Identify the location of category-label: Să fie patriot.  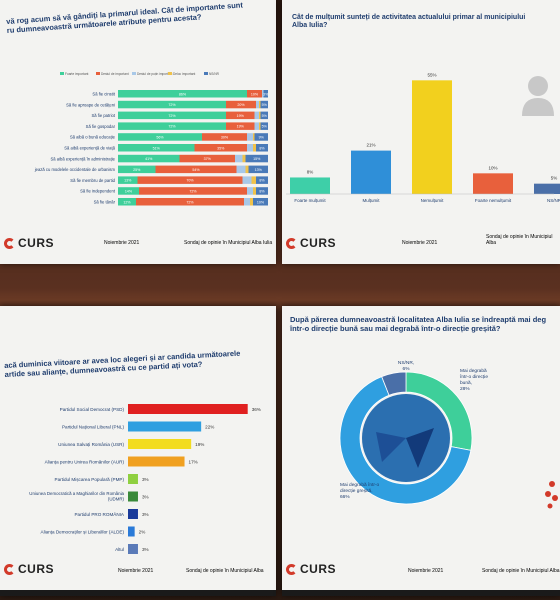
(103, 115).